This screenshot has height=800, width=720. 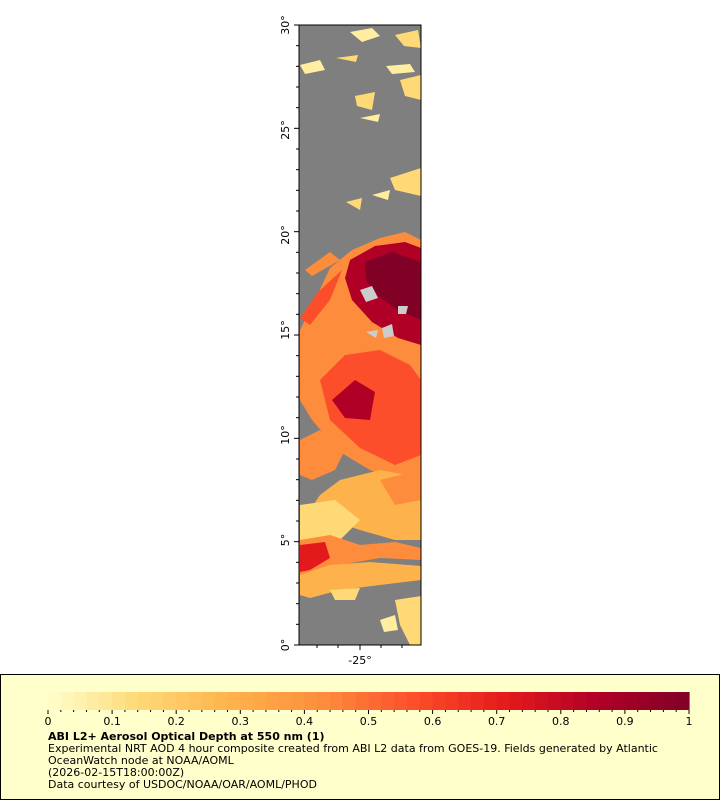 What do you see at coordinates (241, 721) in the screenshot?
I see `colorbar-tick-label: 0.3` at bounding box center [241, 721].